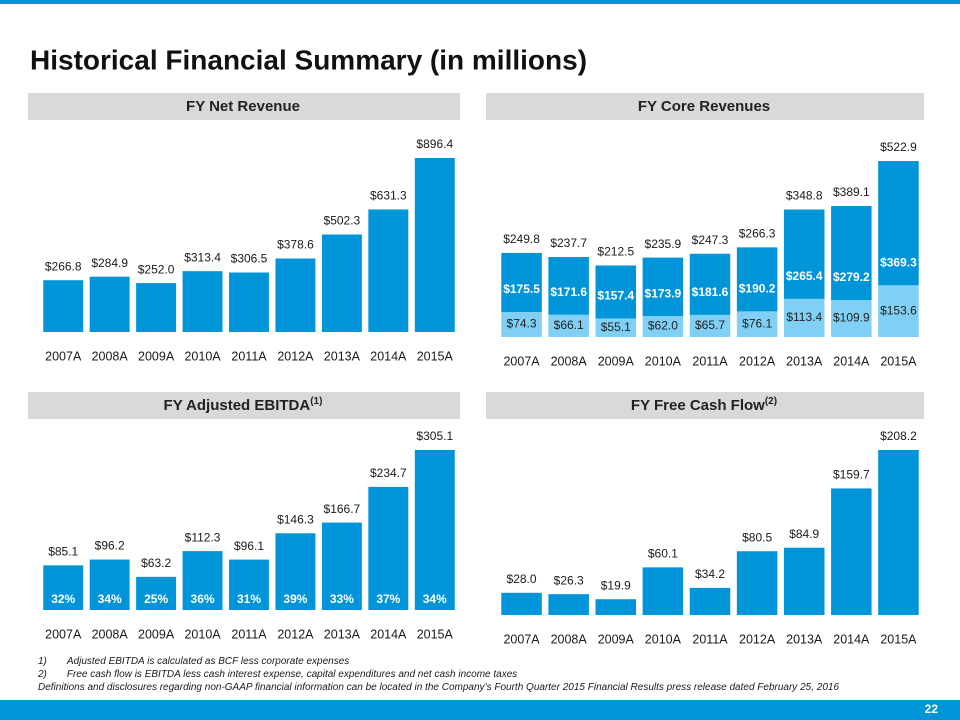  What do you see at coordinates (804, 534) in the screenshot?
I see `value-label: $84.9` at bounding box center [804, 534].